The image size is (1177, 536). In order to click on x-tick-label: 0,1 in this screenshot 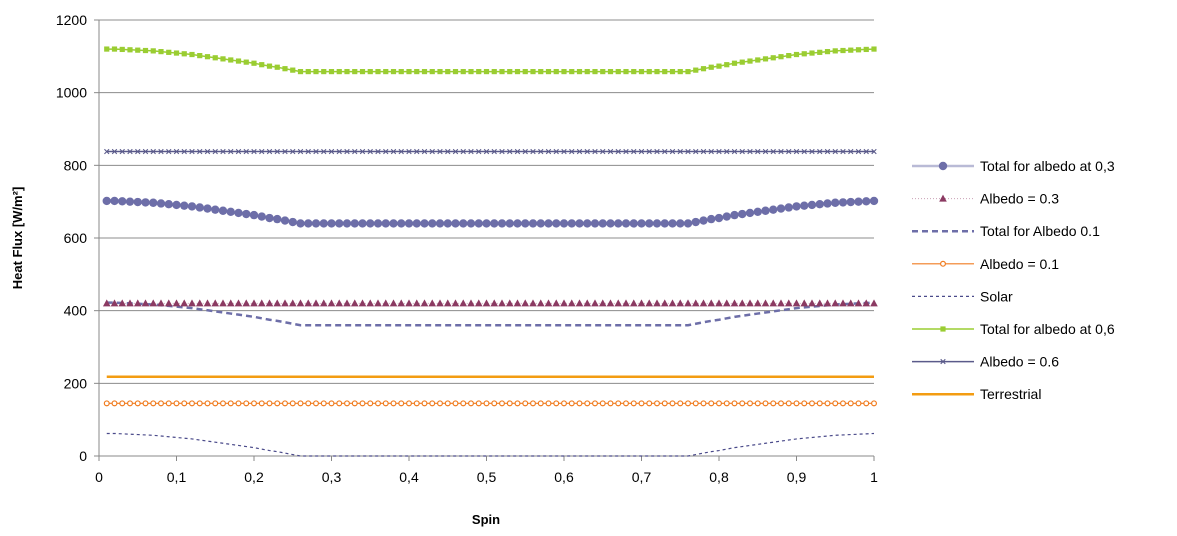, I will do `click(177, 477)`.